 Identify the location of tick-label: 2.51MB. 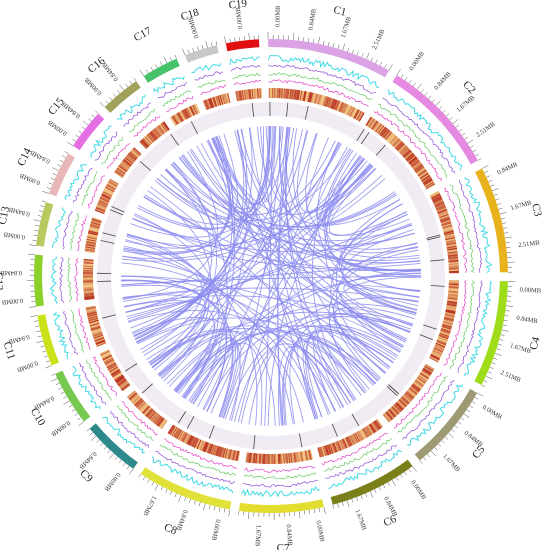
(510, 376).